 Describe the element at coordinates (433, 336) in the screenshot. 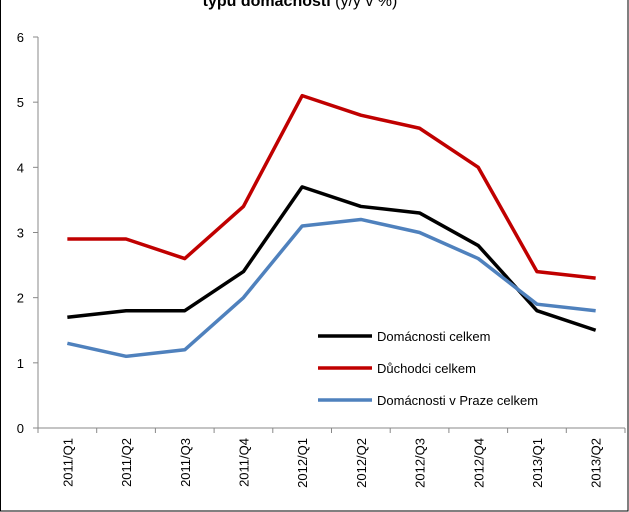

I see `legend-label: Domácnosti celkem` at that location.